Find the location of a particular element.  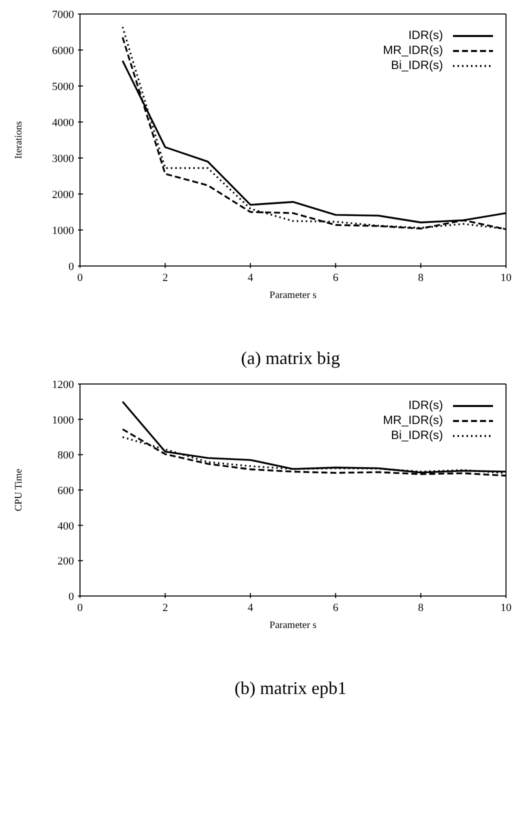

text: (a) matrix big is located at coordinates (290, 358).